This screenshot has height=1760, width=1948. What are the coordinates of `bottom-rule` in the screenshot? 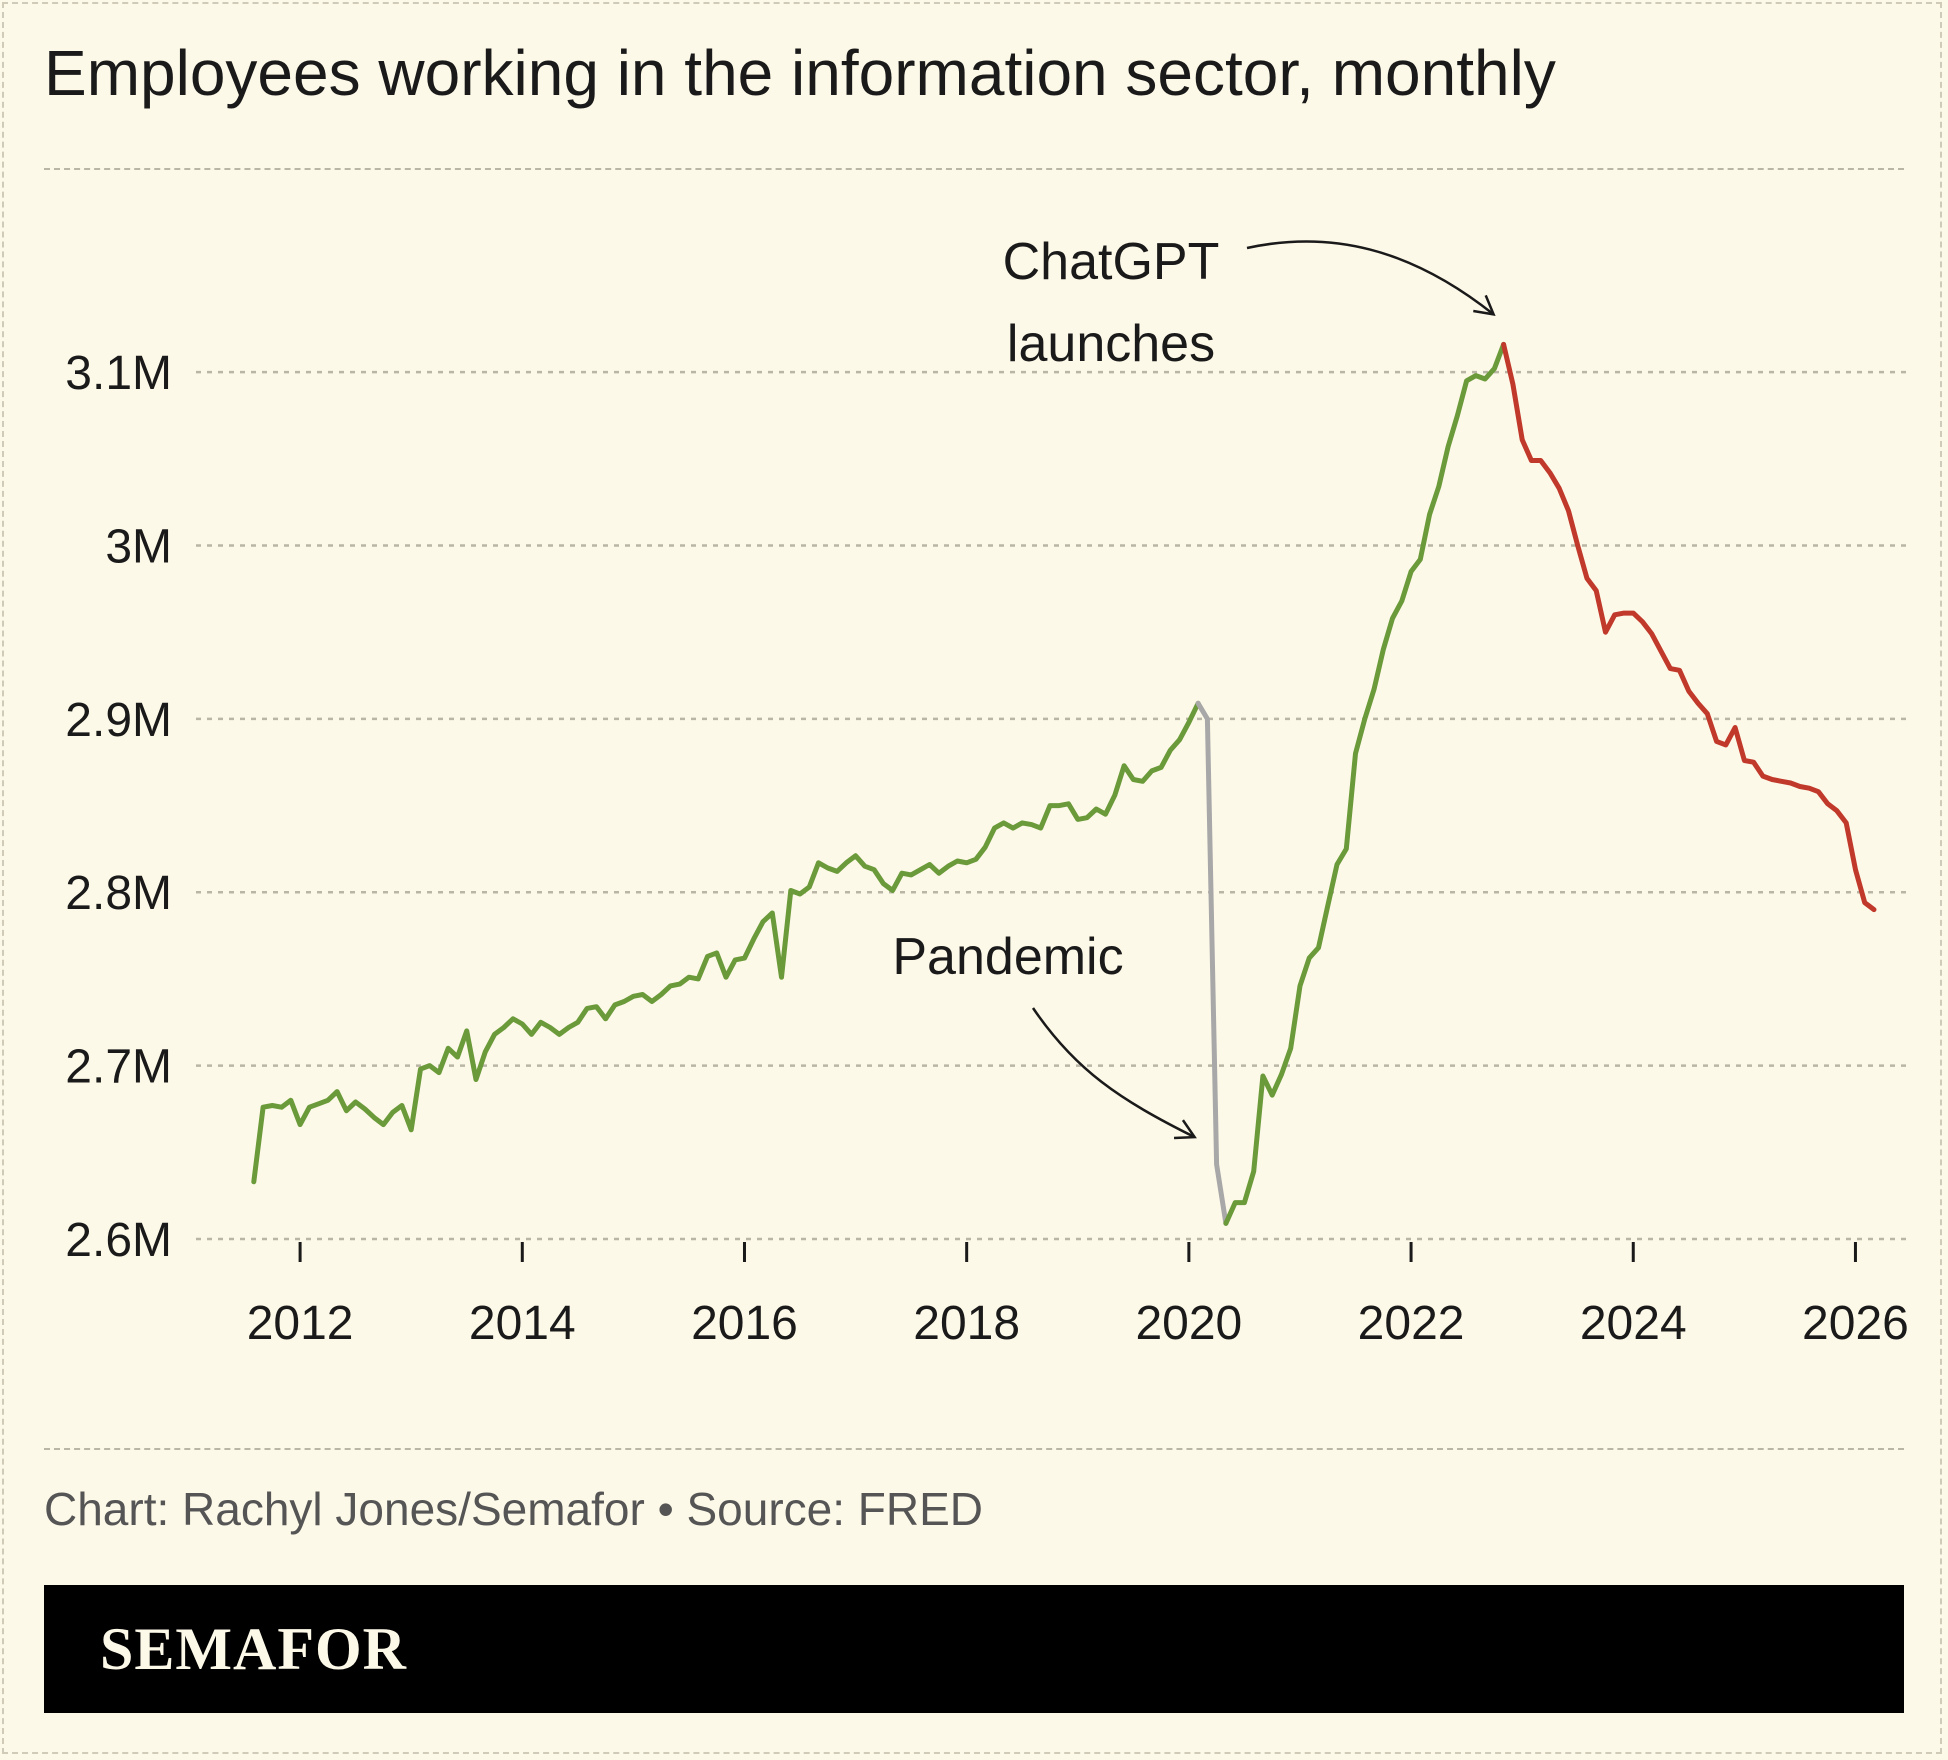 It's located at (974, 1449).